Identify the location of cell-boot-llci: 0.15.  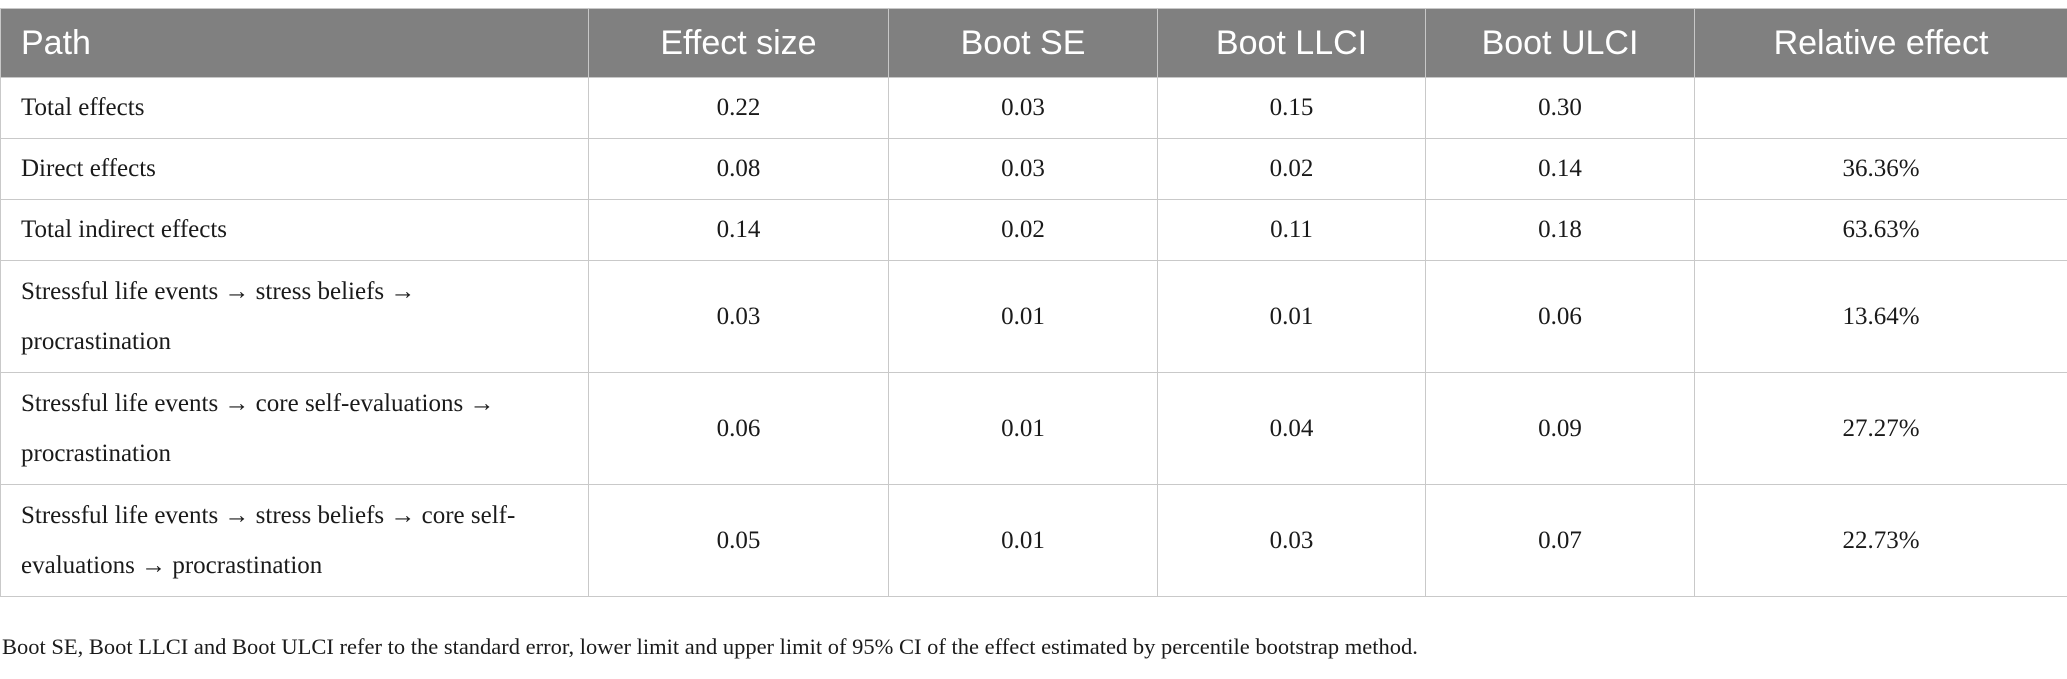
(1291, 108).